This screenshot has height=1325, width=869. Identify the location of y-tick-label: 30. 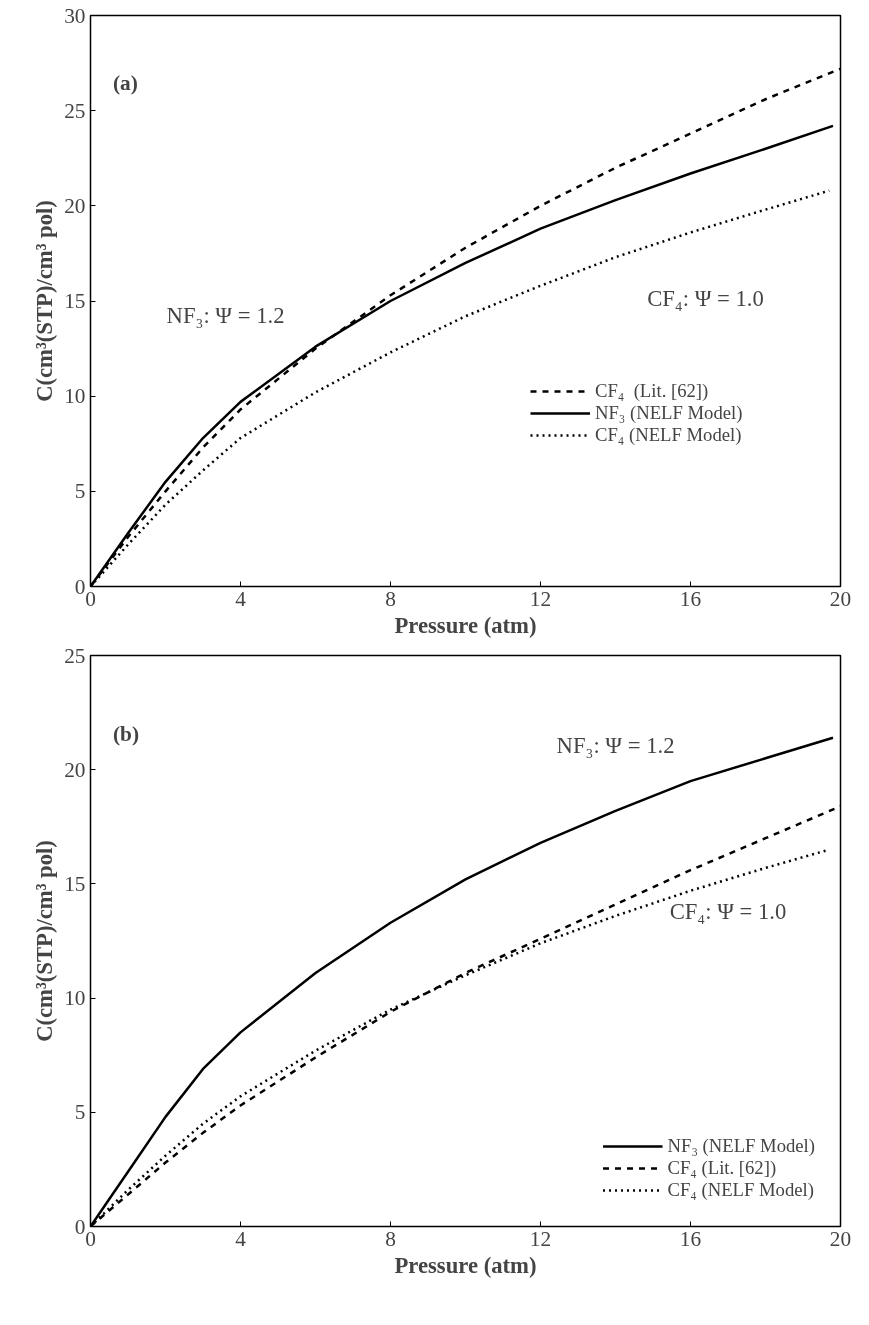
(75, 15).